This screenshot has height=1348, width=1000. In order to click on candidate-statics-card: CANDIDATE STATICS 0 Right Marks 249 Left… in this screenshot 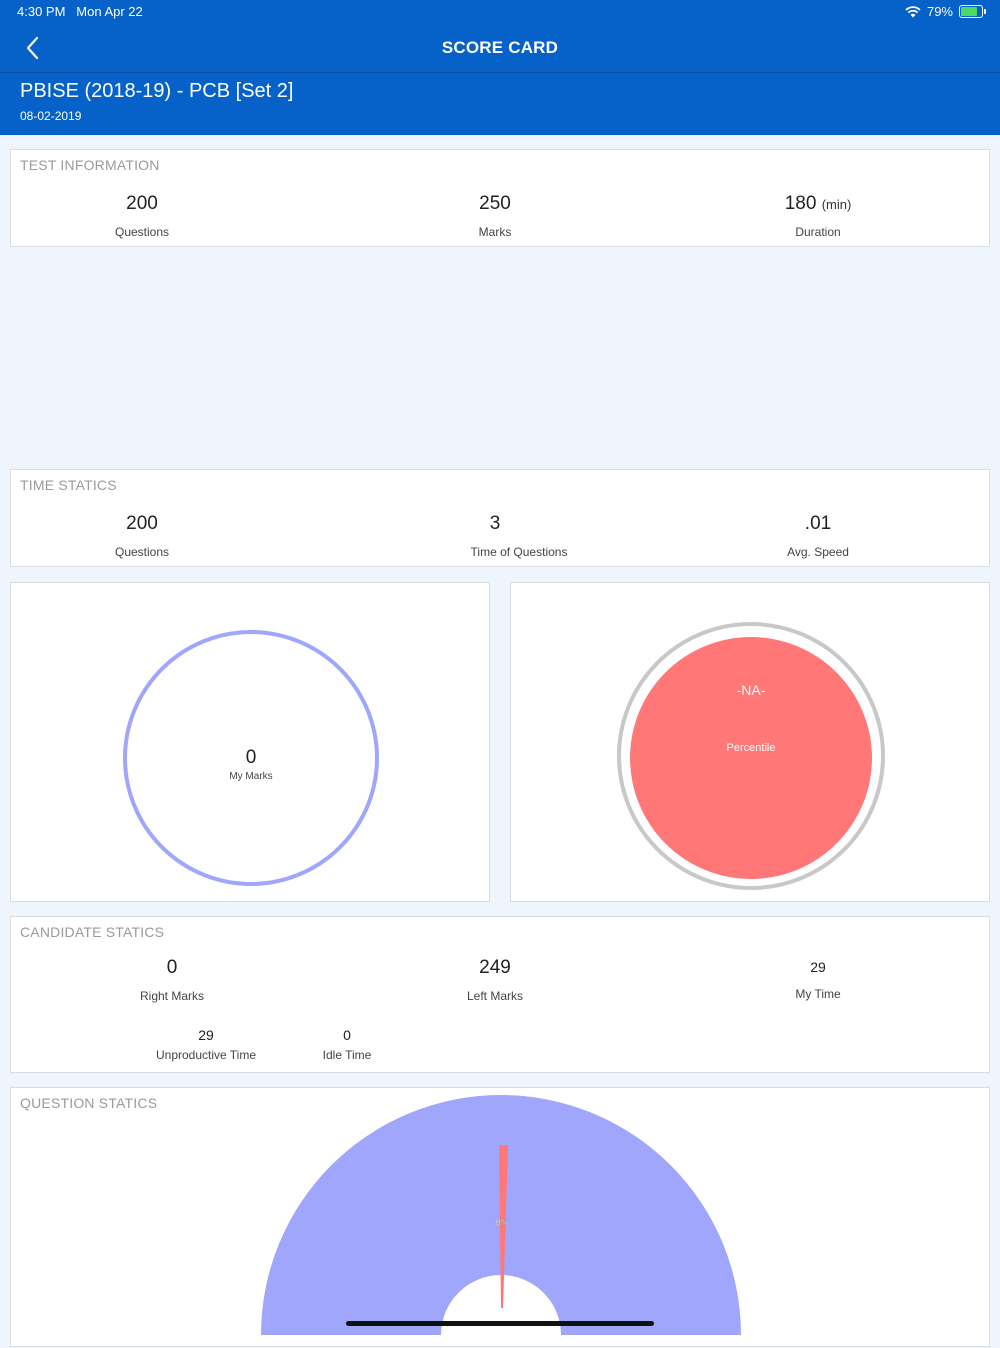, I will do `click(500, 994)`.